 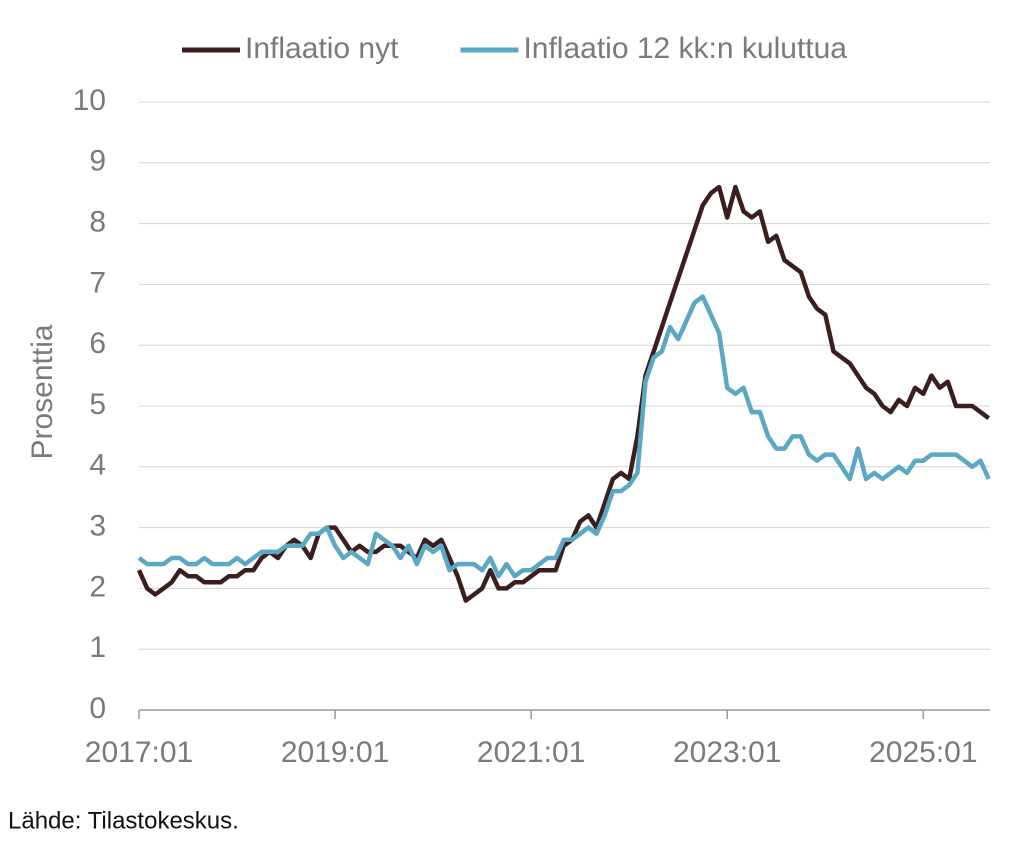 I want to click on y-tick-label: 3, so click(x=97, y=526).